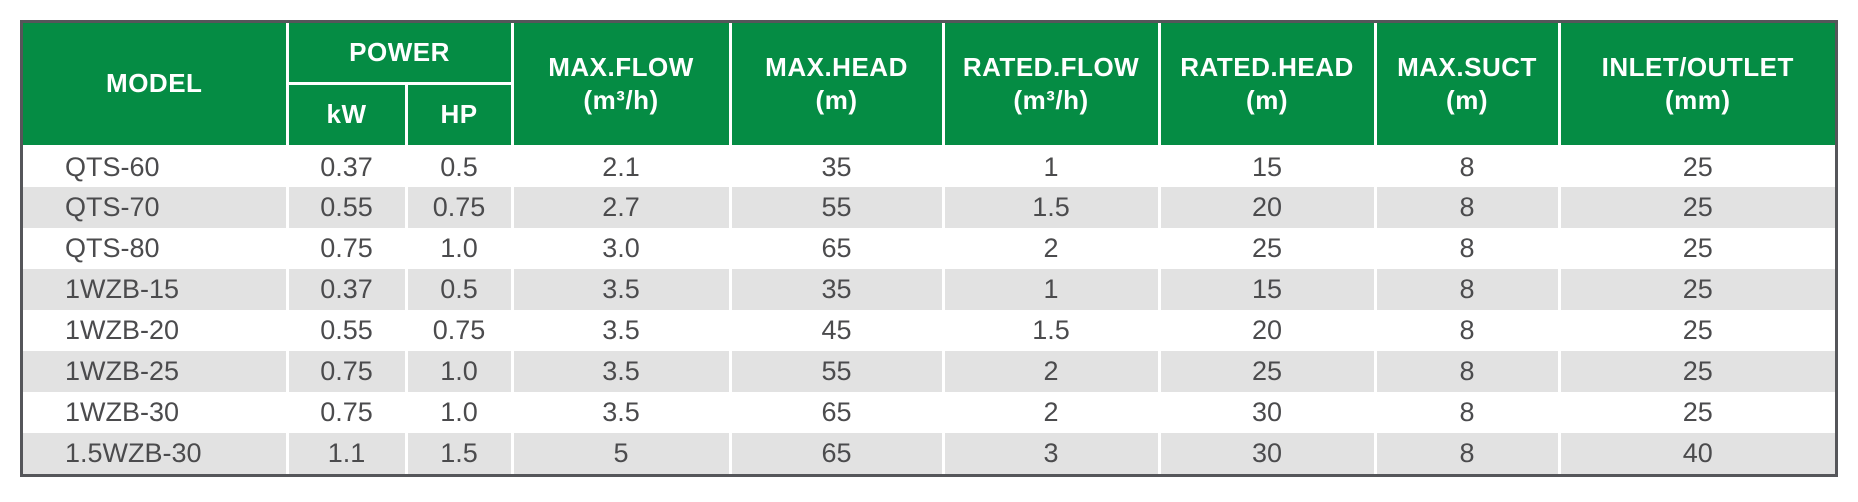 Image resolution: width=1858 pixels, height=502 pixels. What do you see at coordinates (156, 453) in the screenshot?
I see `cell-model: 1.5WZB-30` at bounding box center [156, 453].